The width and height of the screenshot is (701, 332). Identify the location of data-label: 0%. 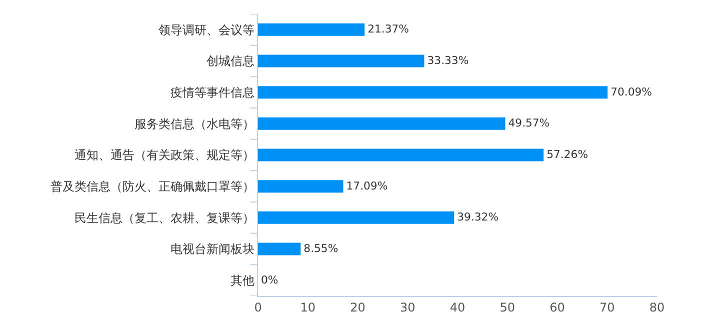
(269, 279).